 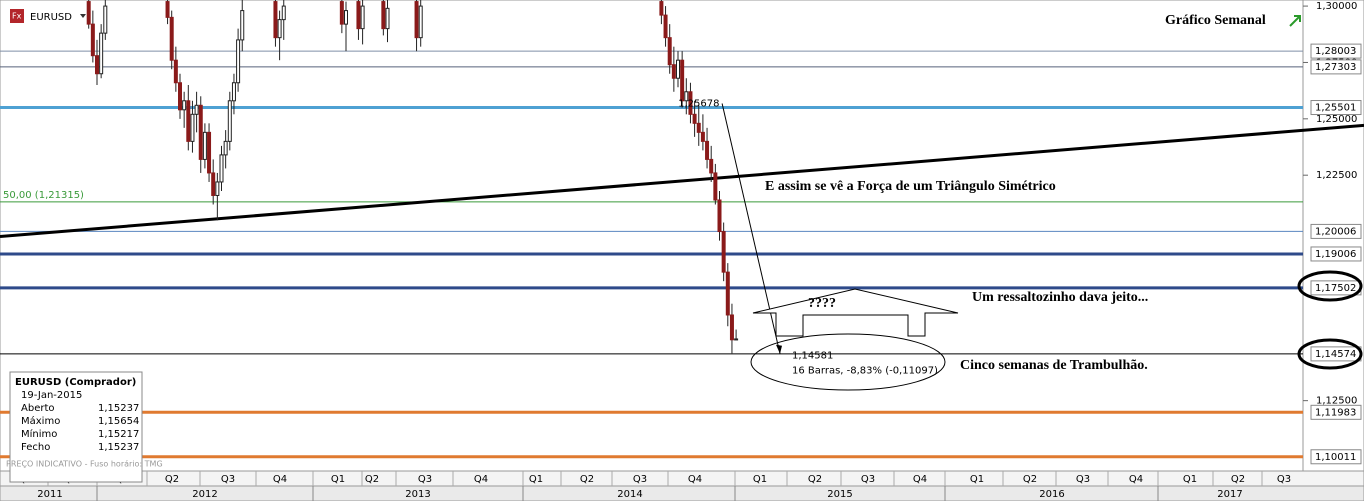 I want to click on level-label: 1,10011, so click(x=1335, y=457).